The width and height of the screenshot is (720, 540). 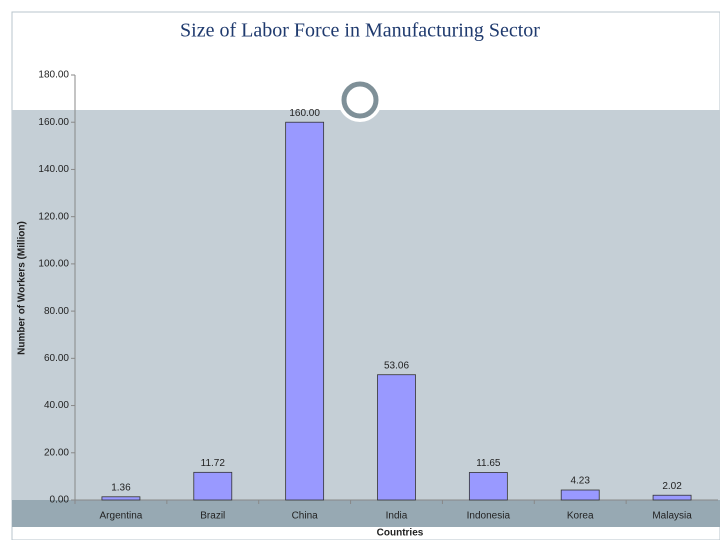 What do you see at coordinates (56, 311) in the screenshot?
I see `y-tick-label: 80.00` at bounding box center [56, 311].